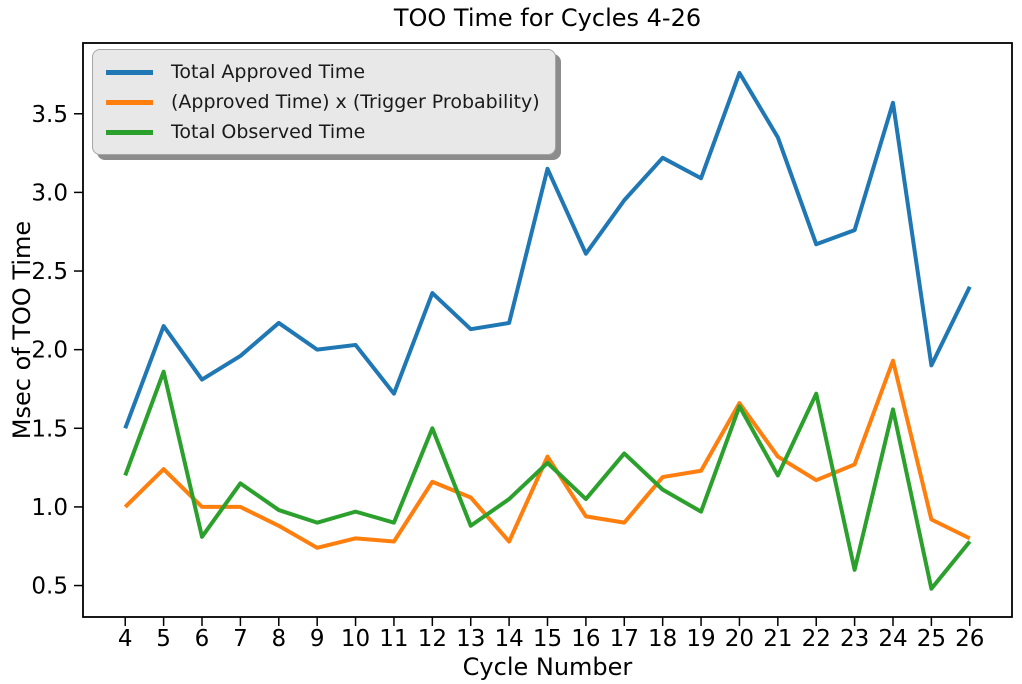 The image size is (1022, 684). I want to click on x-tick-label: 22, so click(816, 639).